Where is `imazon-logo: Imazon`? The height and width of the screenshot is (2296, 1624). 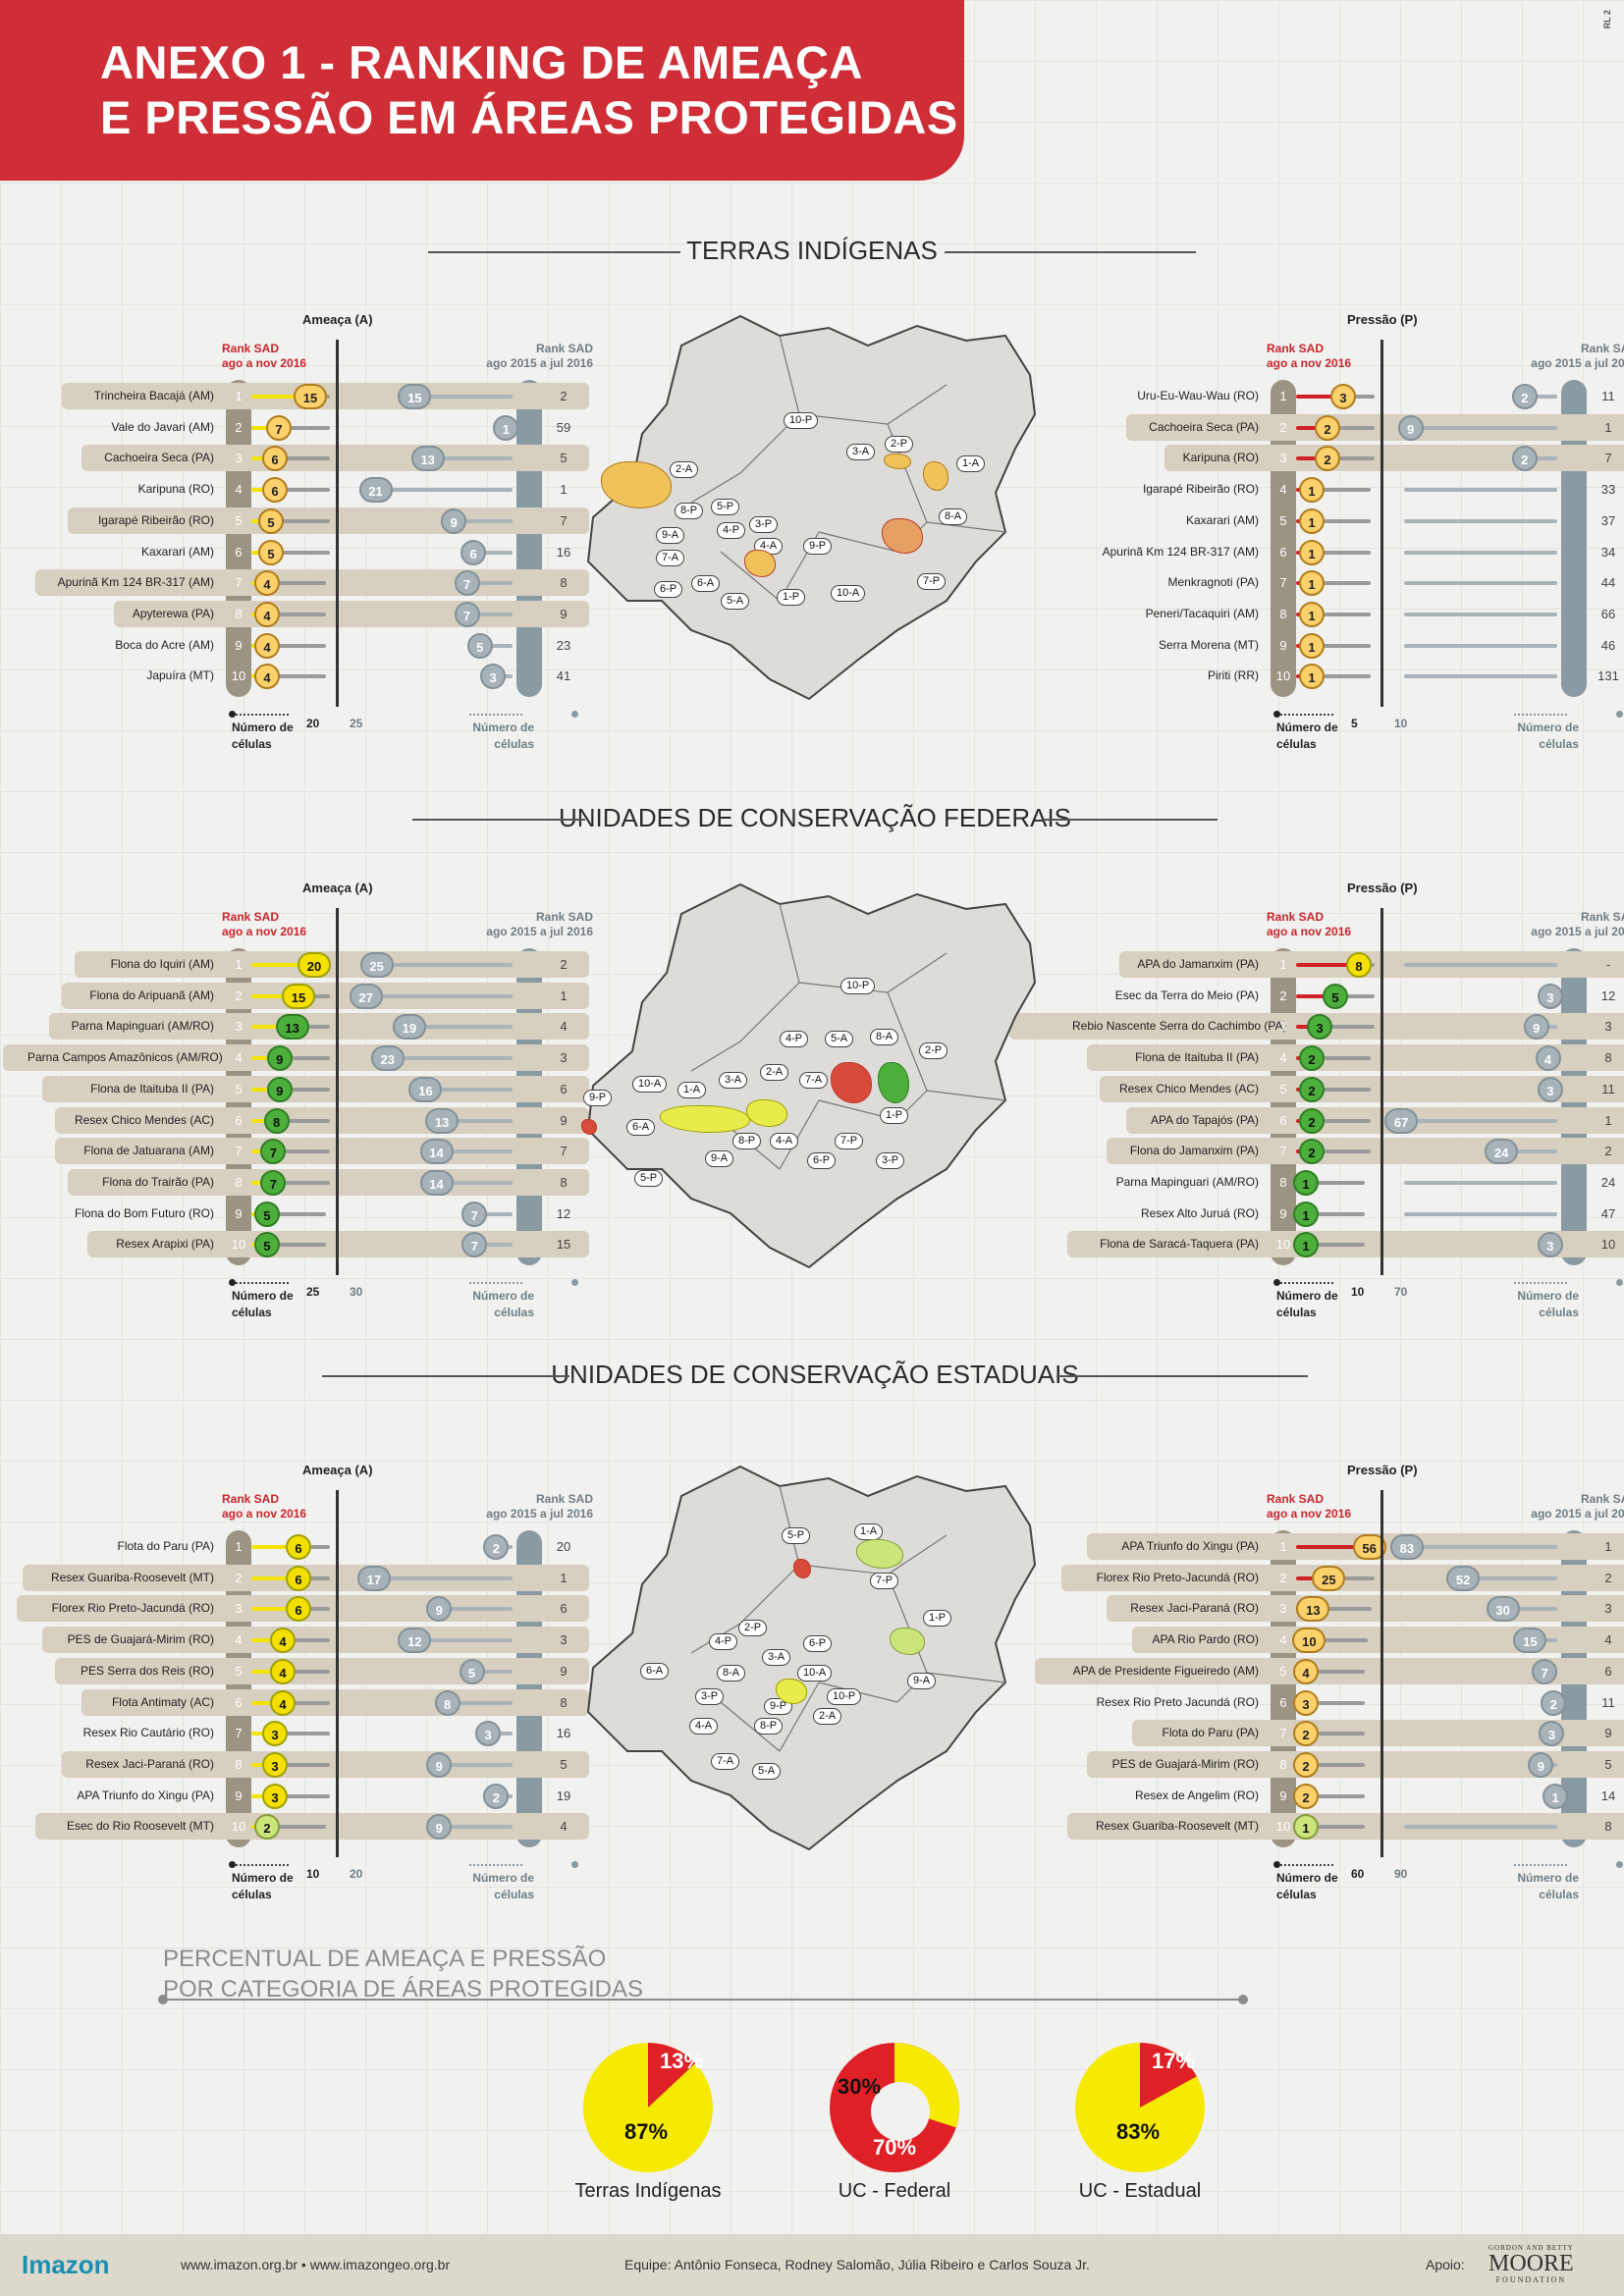
imazon-logo: Imazon is located at coordinates (66, 2265).